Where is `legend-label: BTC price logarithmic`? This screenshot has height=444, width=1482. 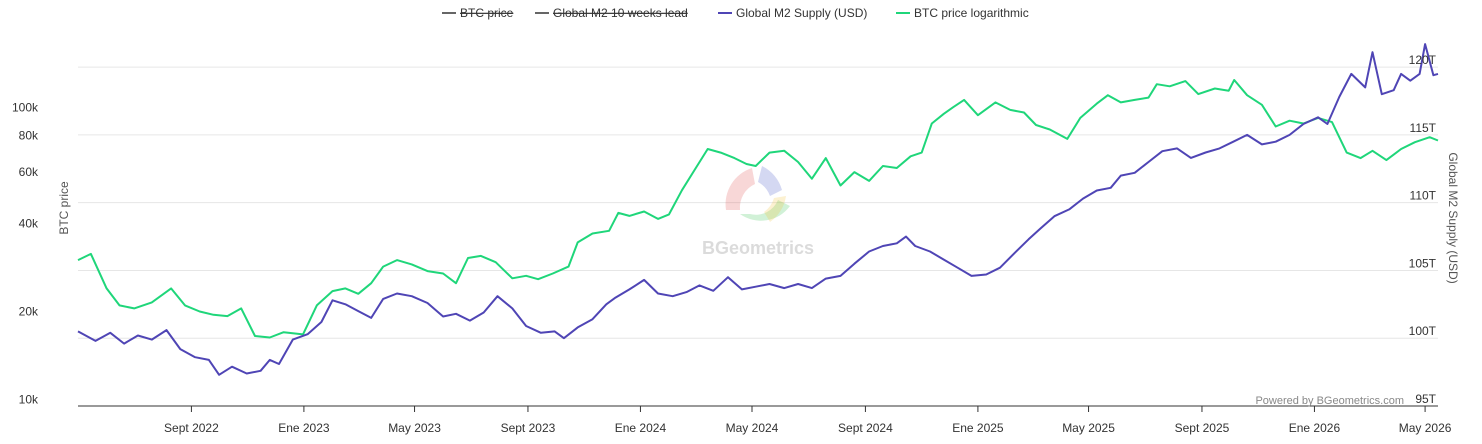 legend-label: BTC price logarithmic is located at coordinates (971, 13).